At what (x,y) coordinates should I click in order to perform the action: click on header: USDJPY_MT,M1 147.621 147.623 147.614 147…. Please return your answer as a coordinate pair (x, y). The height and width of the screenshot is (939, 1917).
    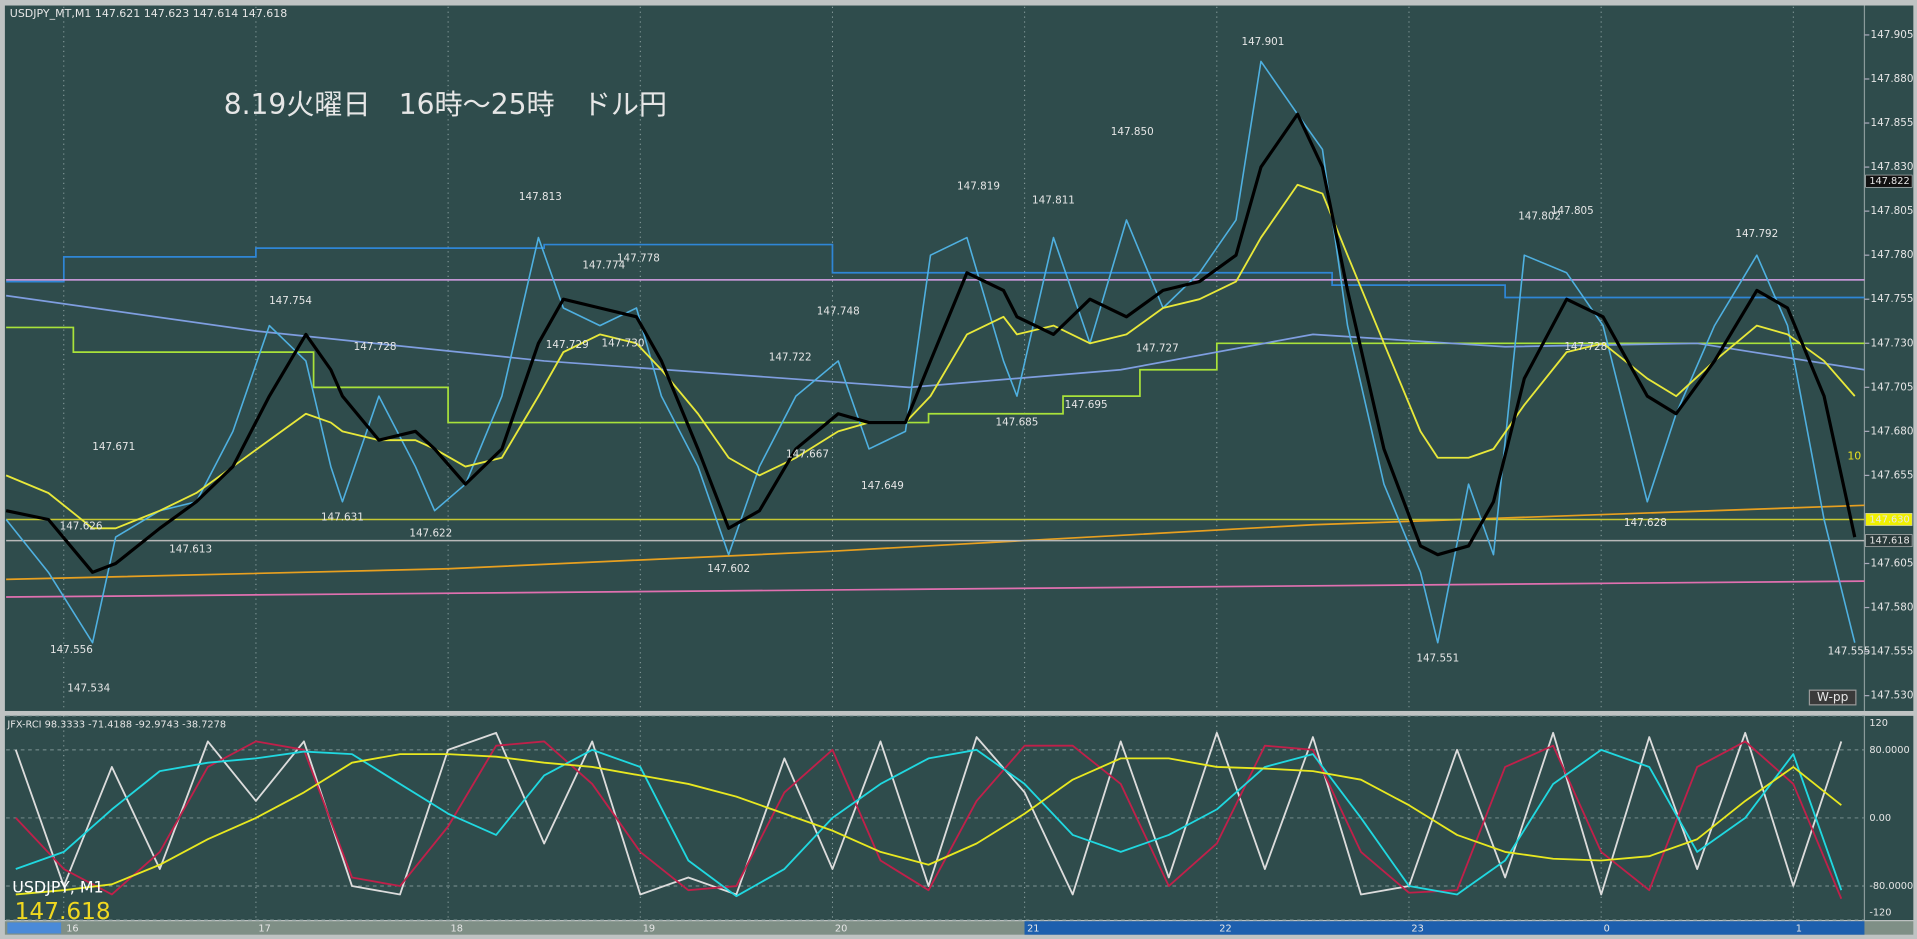
    Looking at the image, I should click on (149, 13).